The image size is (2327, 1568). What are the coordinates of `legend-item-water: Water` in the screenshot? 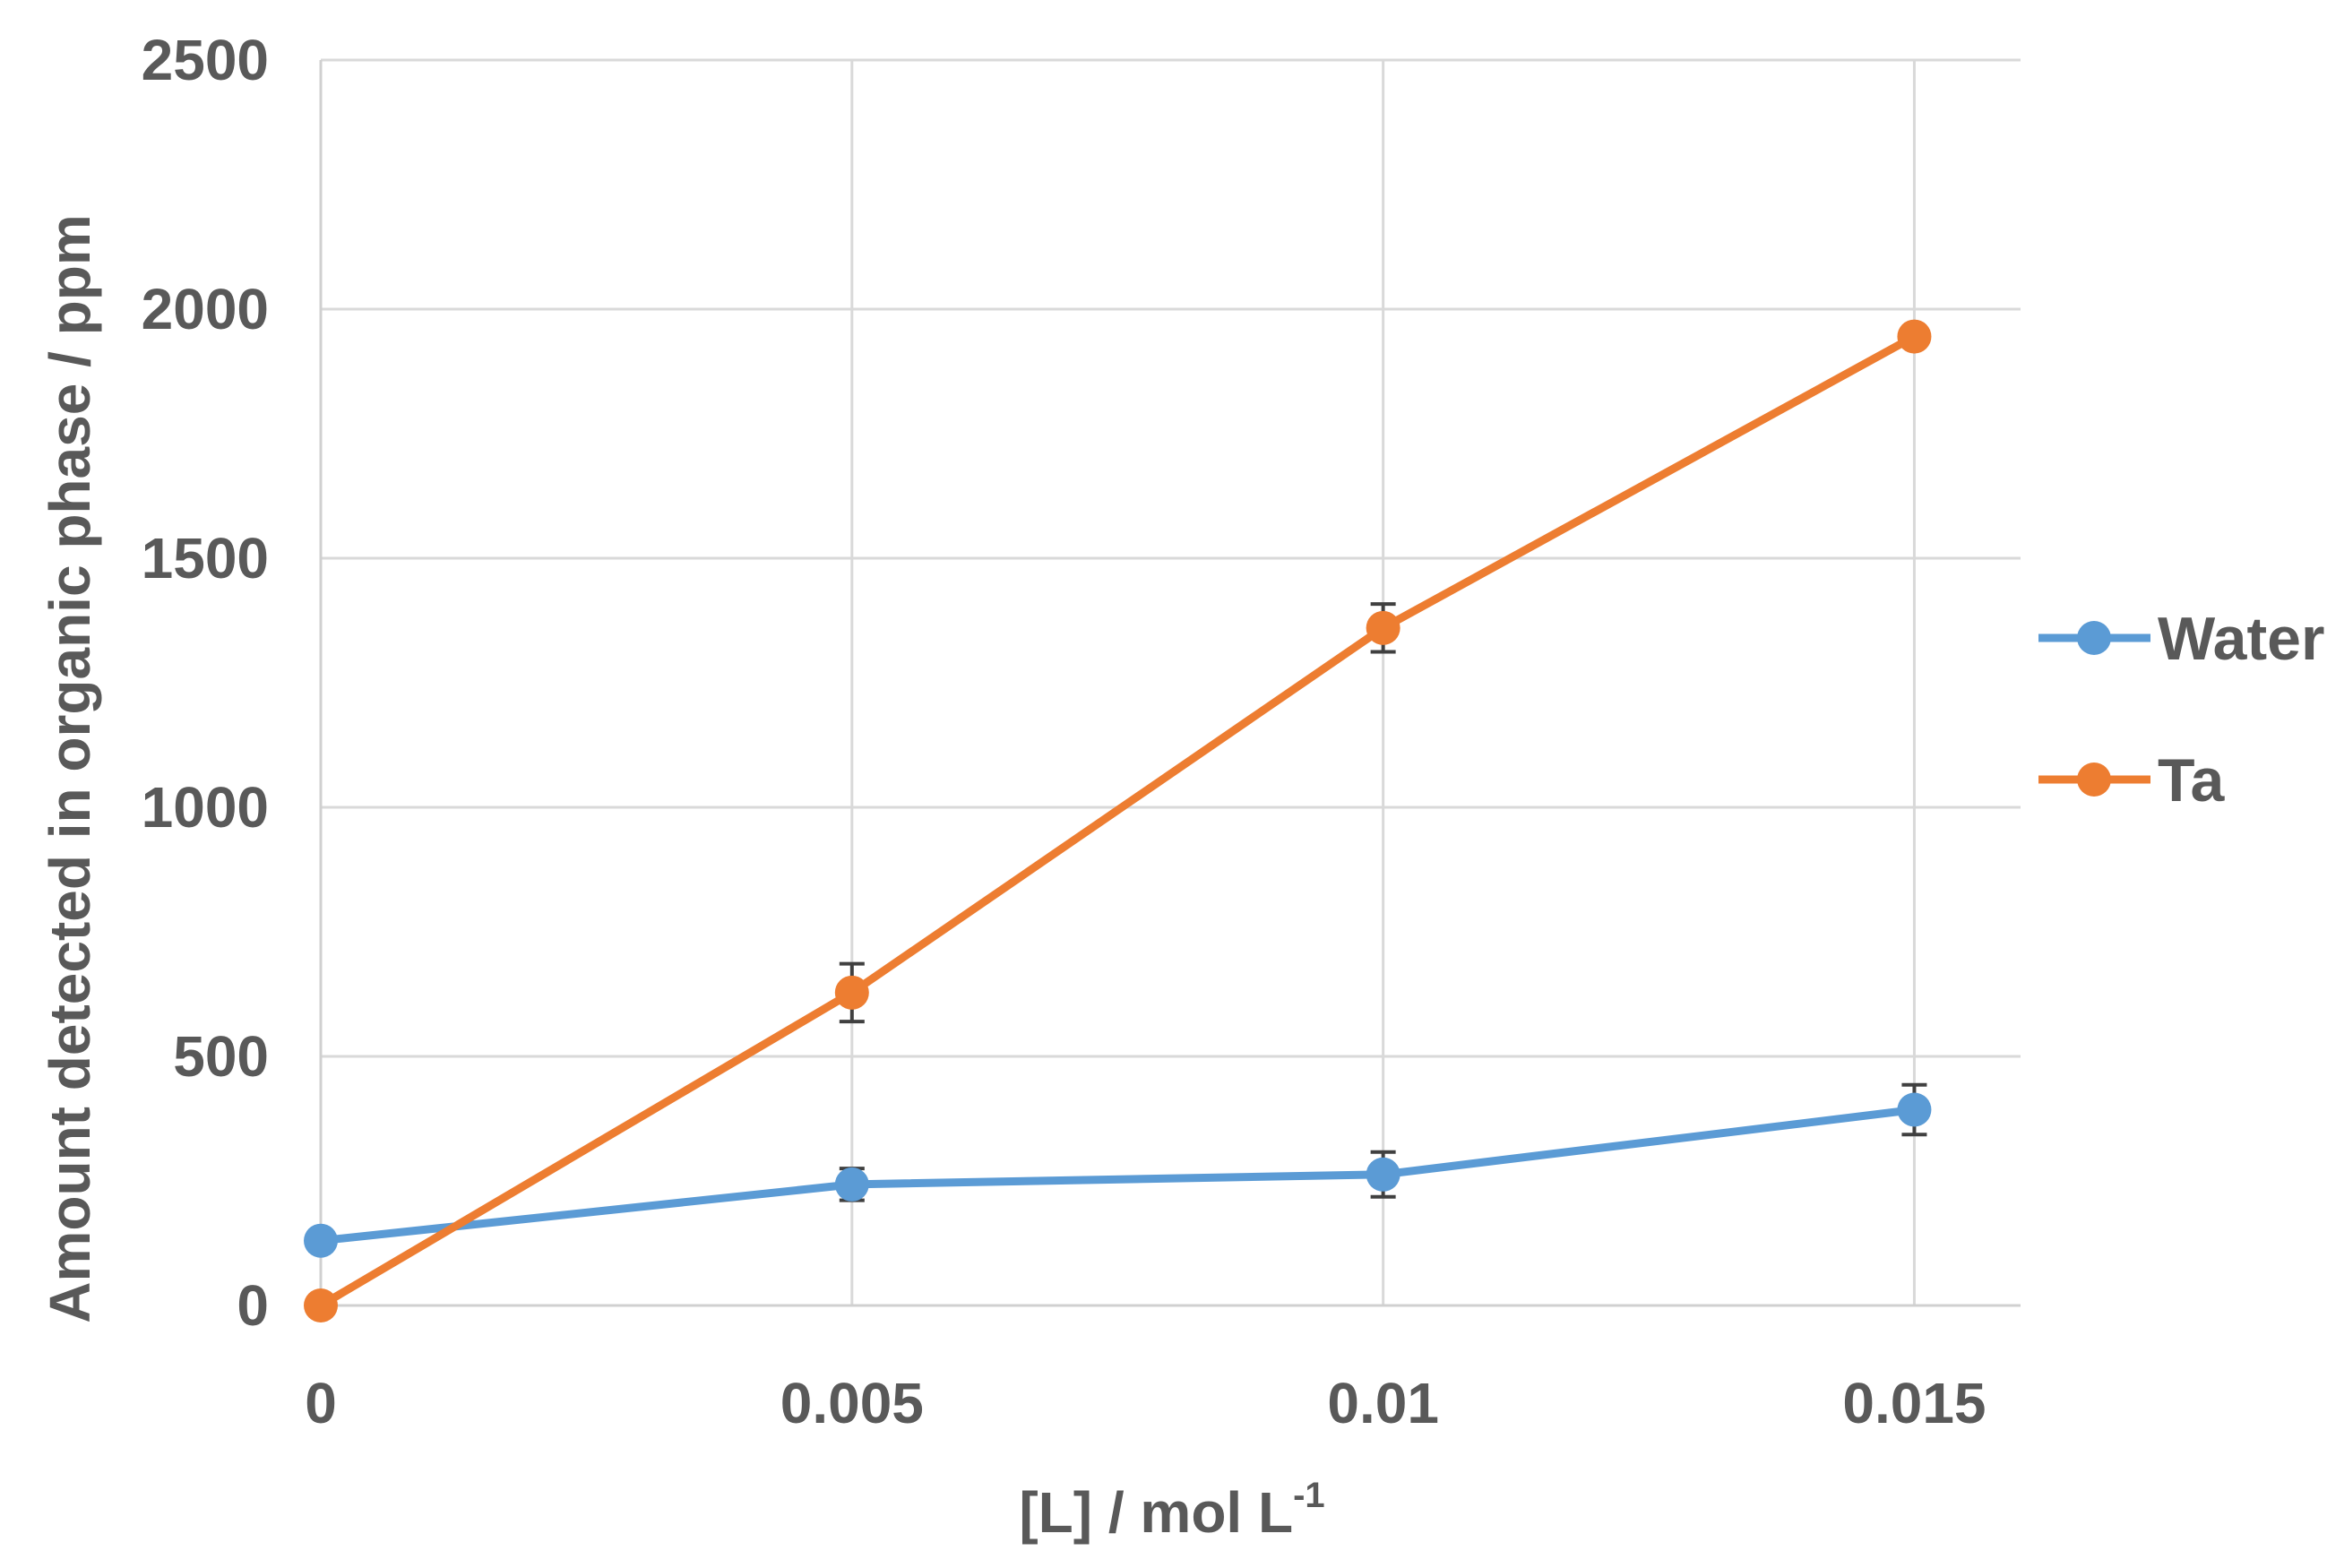 It's located at (2181, 639).